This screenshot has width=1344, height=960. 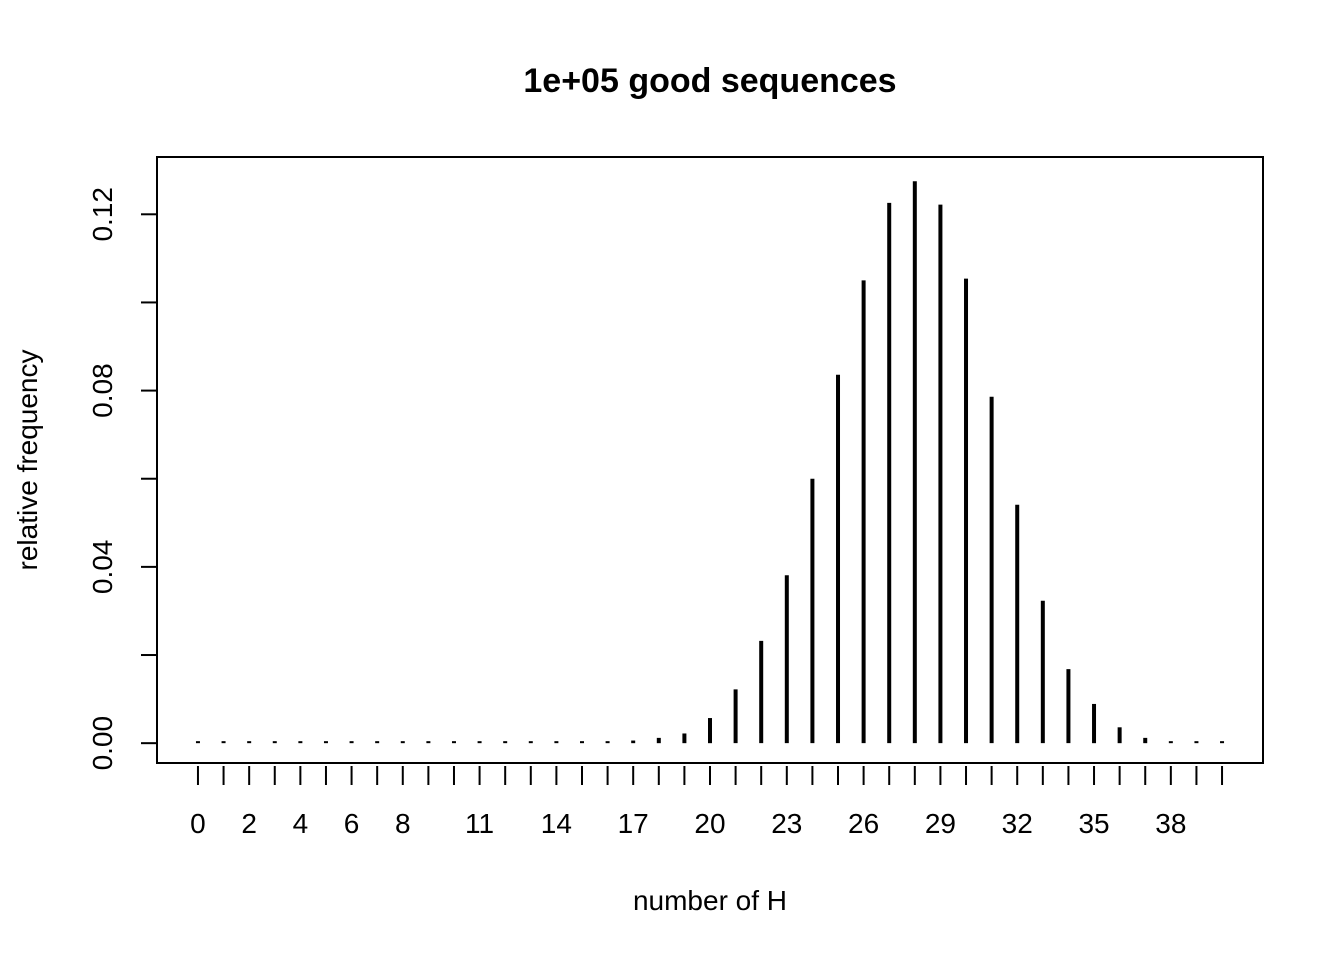 What do you see at coordinates (403, 823) in the screenshot?
I see `x-tick-label: 8` at bounding box center [403, 823].